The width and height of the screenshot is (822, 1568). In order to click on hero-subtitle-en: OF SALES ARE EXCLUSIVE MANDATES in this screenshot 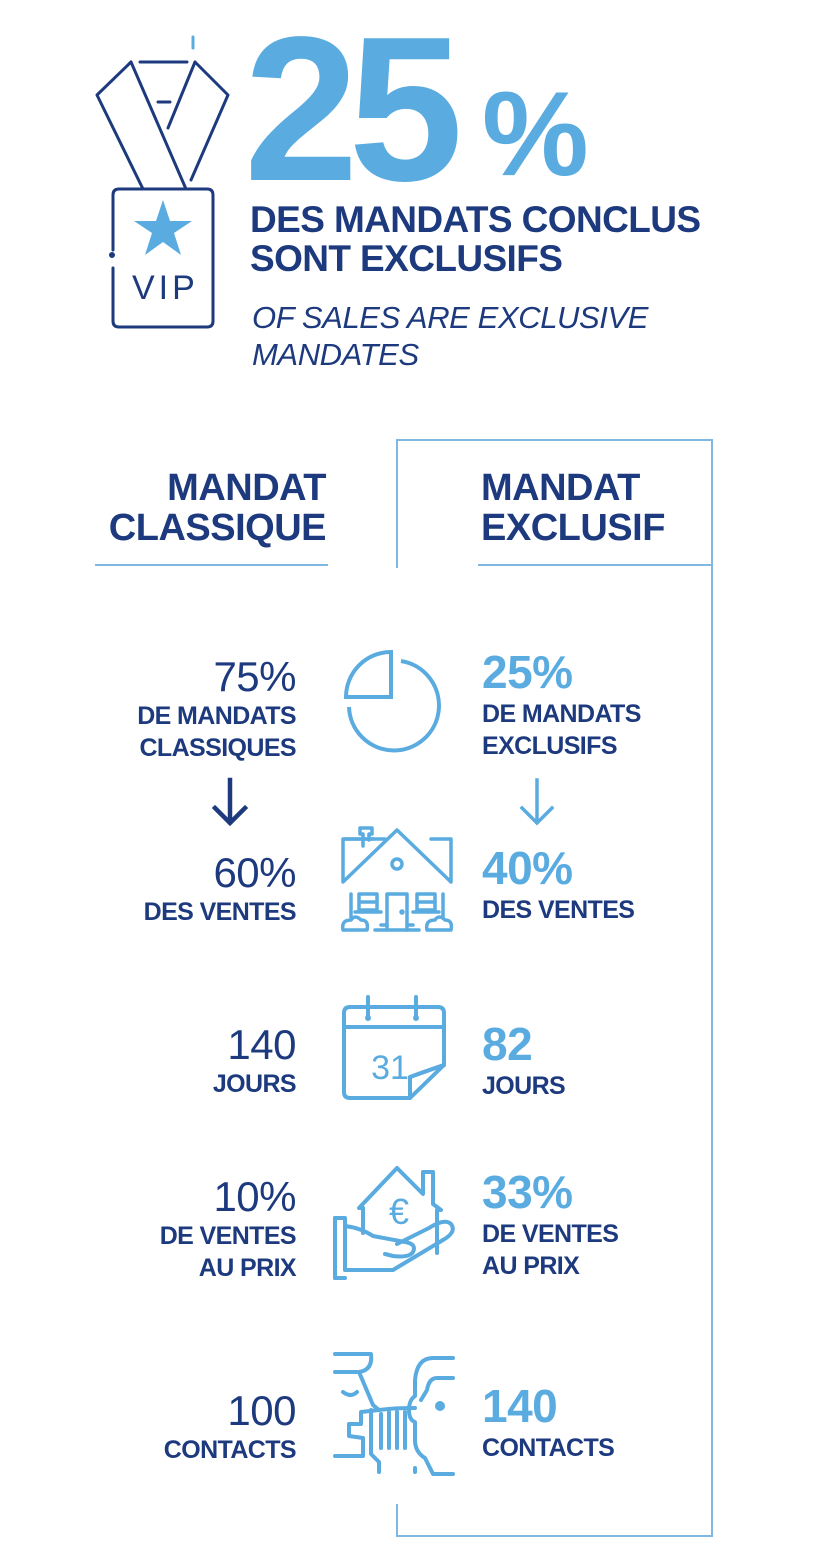, I will do `click(450, 336)`.